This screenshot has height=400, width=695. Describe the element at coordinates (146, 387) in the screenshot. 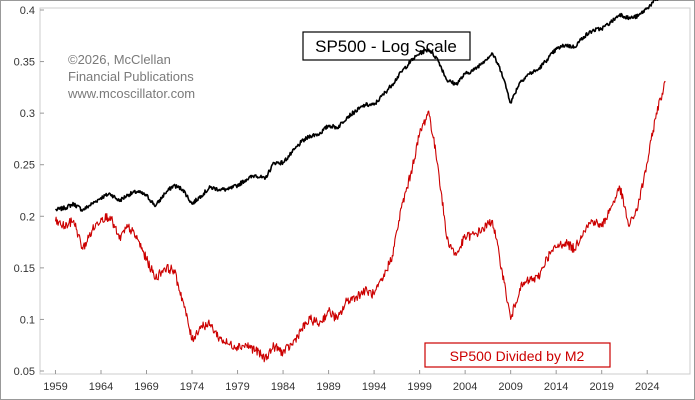

I see `x-tick-label: 1969` at that location.